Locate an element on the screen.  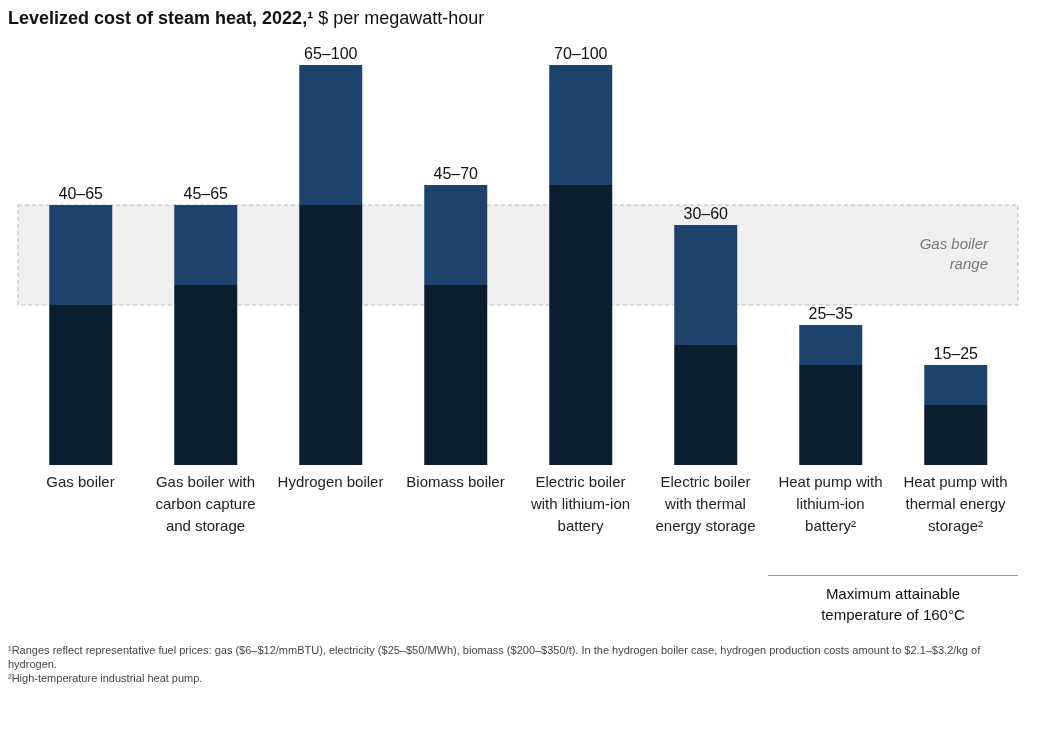
data-label: 25–35 is located at coordinates (831, 313).